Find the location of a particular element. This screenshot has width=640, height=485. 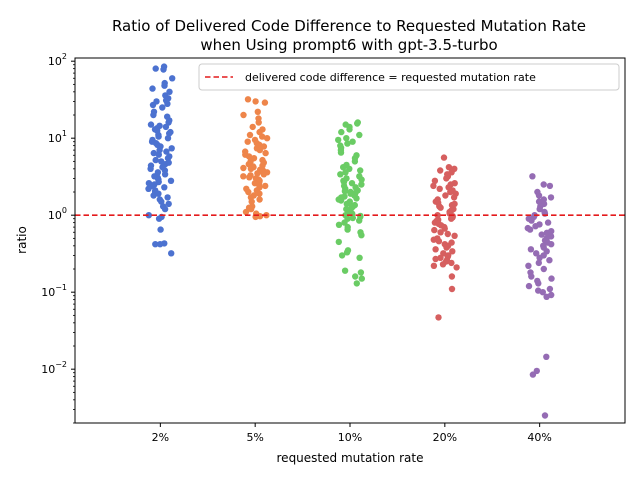

legend-box is located at coordinates (409, 77).